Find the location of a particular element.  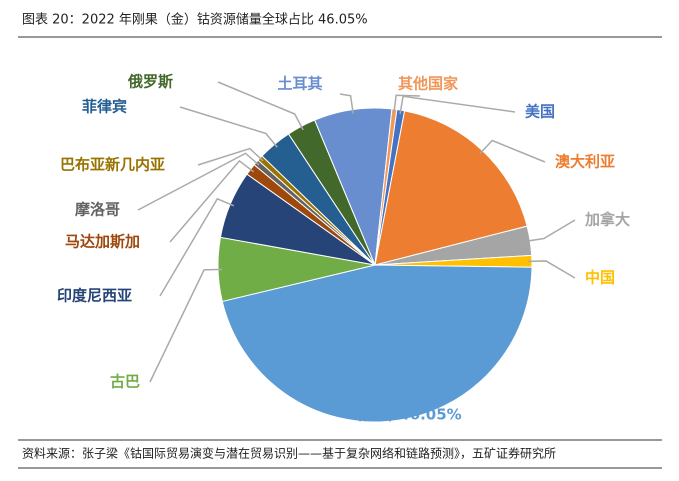

slice-label: 刚果, 46.05% is located at coordinates (409, 415).